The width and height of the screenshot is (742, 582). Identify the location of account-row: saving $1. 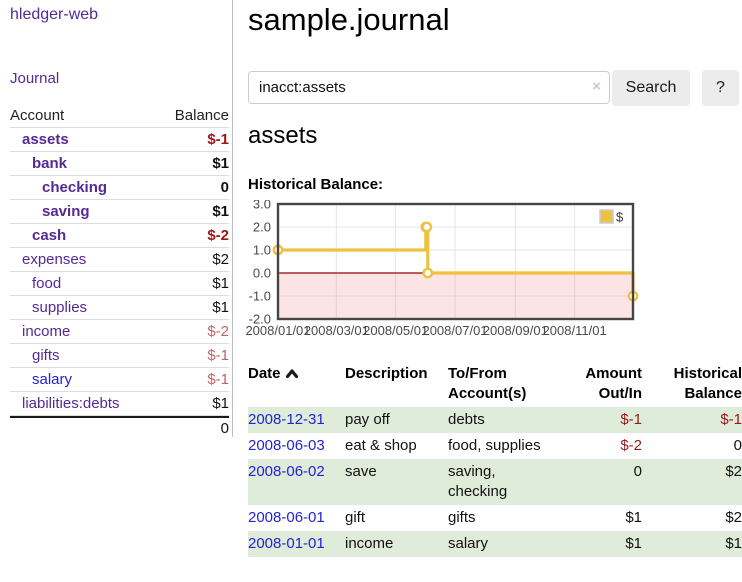
(119, 212).